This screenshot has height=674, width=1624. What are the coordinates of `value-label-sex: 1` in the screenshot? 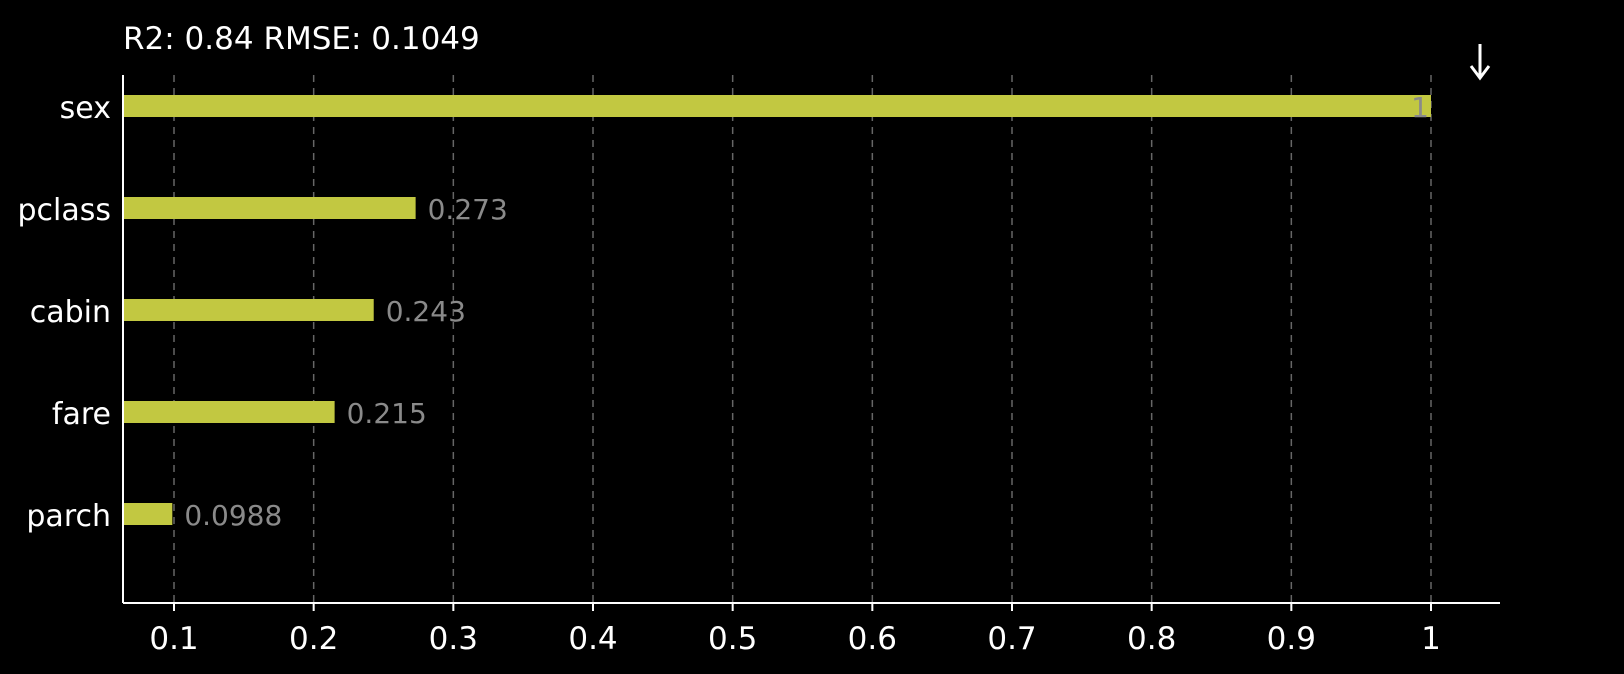 It's located at (1420, 107).